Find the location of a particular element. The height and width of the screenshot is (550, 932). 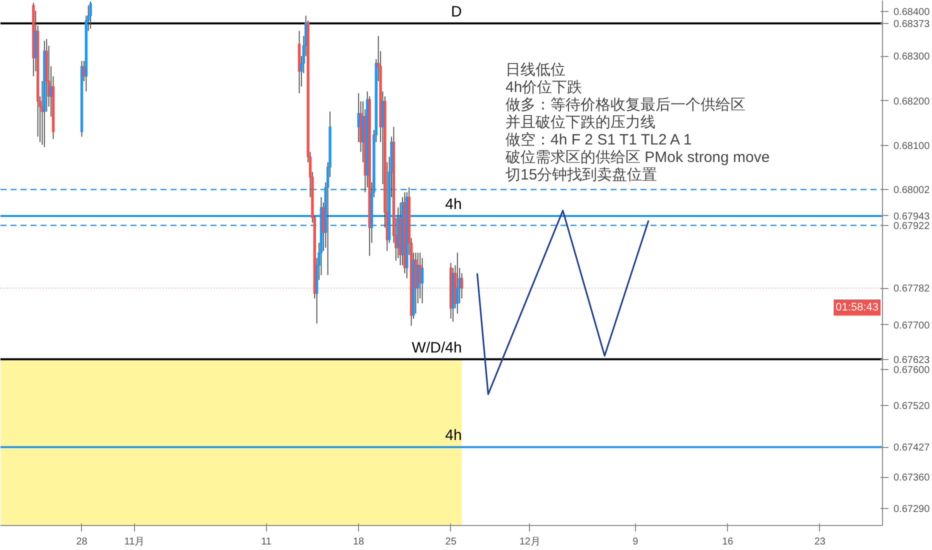

annotation: 日线低位 is located at coordinates (536, 70).